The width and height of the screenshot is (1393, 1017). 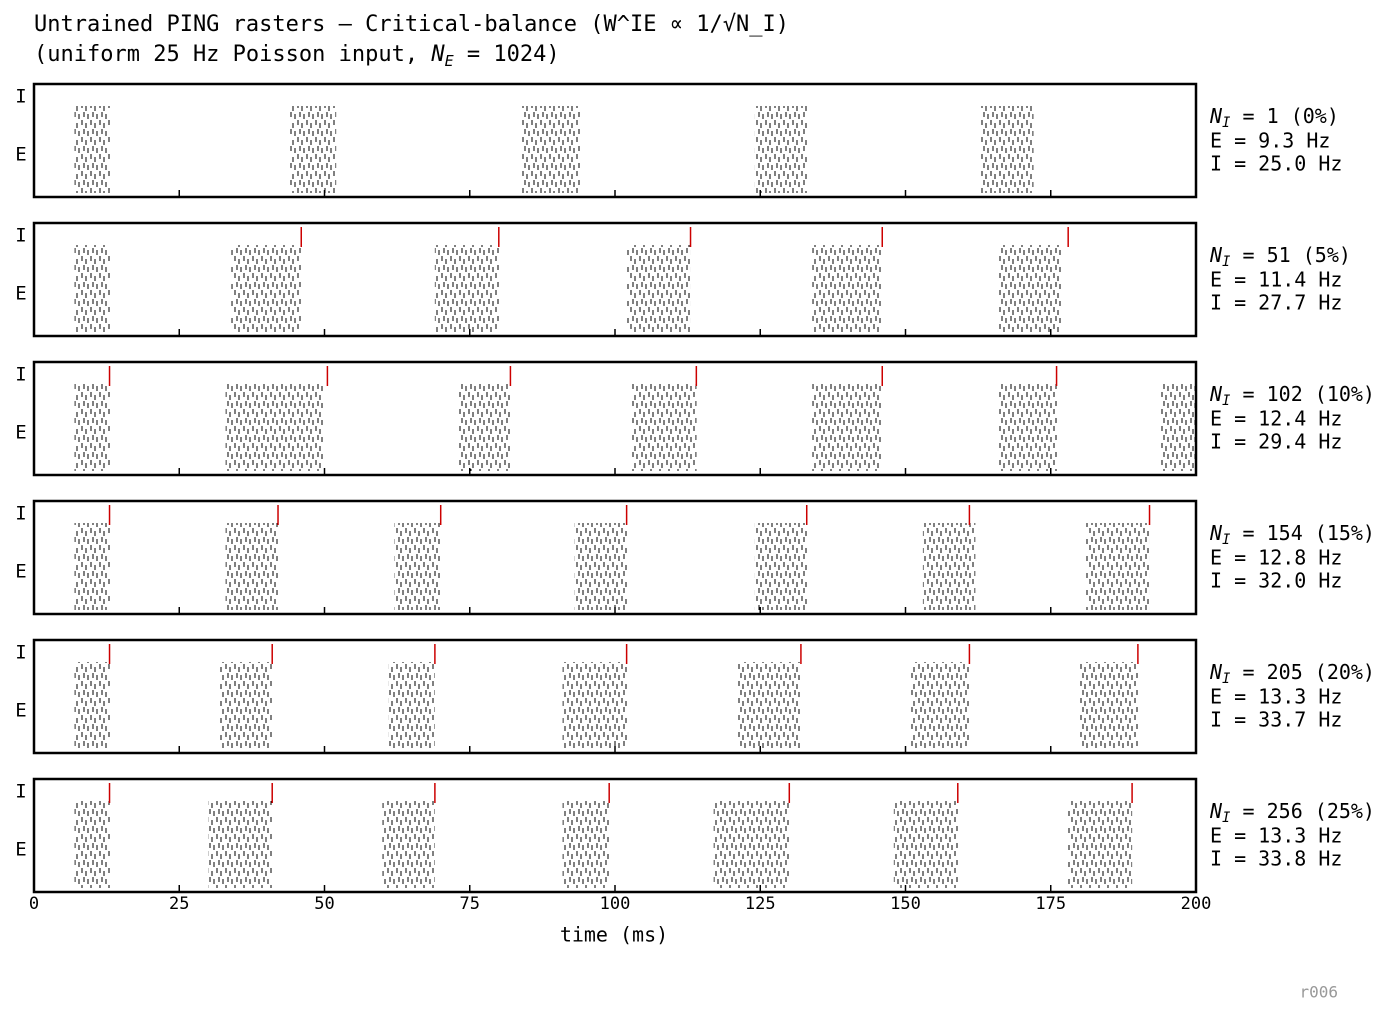 I want to click on x-tick-label: 175, so click(x=1050, y=904).